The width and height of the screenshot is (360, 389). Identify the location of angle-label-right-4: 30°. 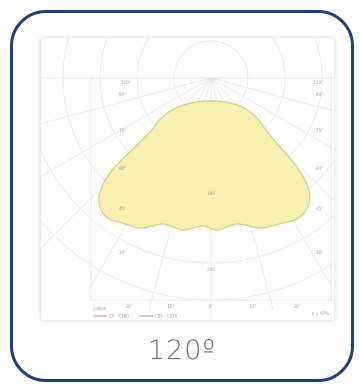
(319, 252).